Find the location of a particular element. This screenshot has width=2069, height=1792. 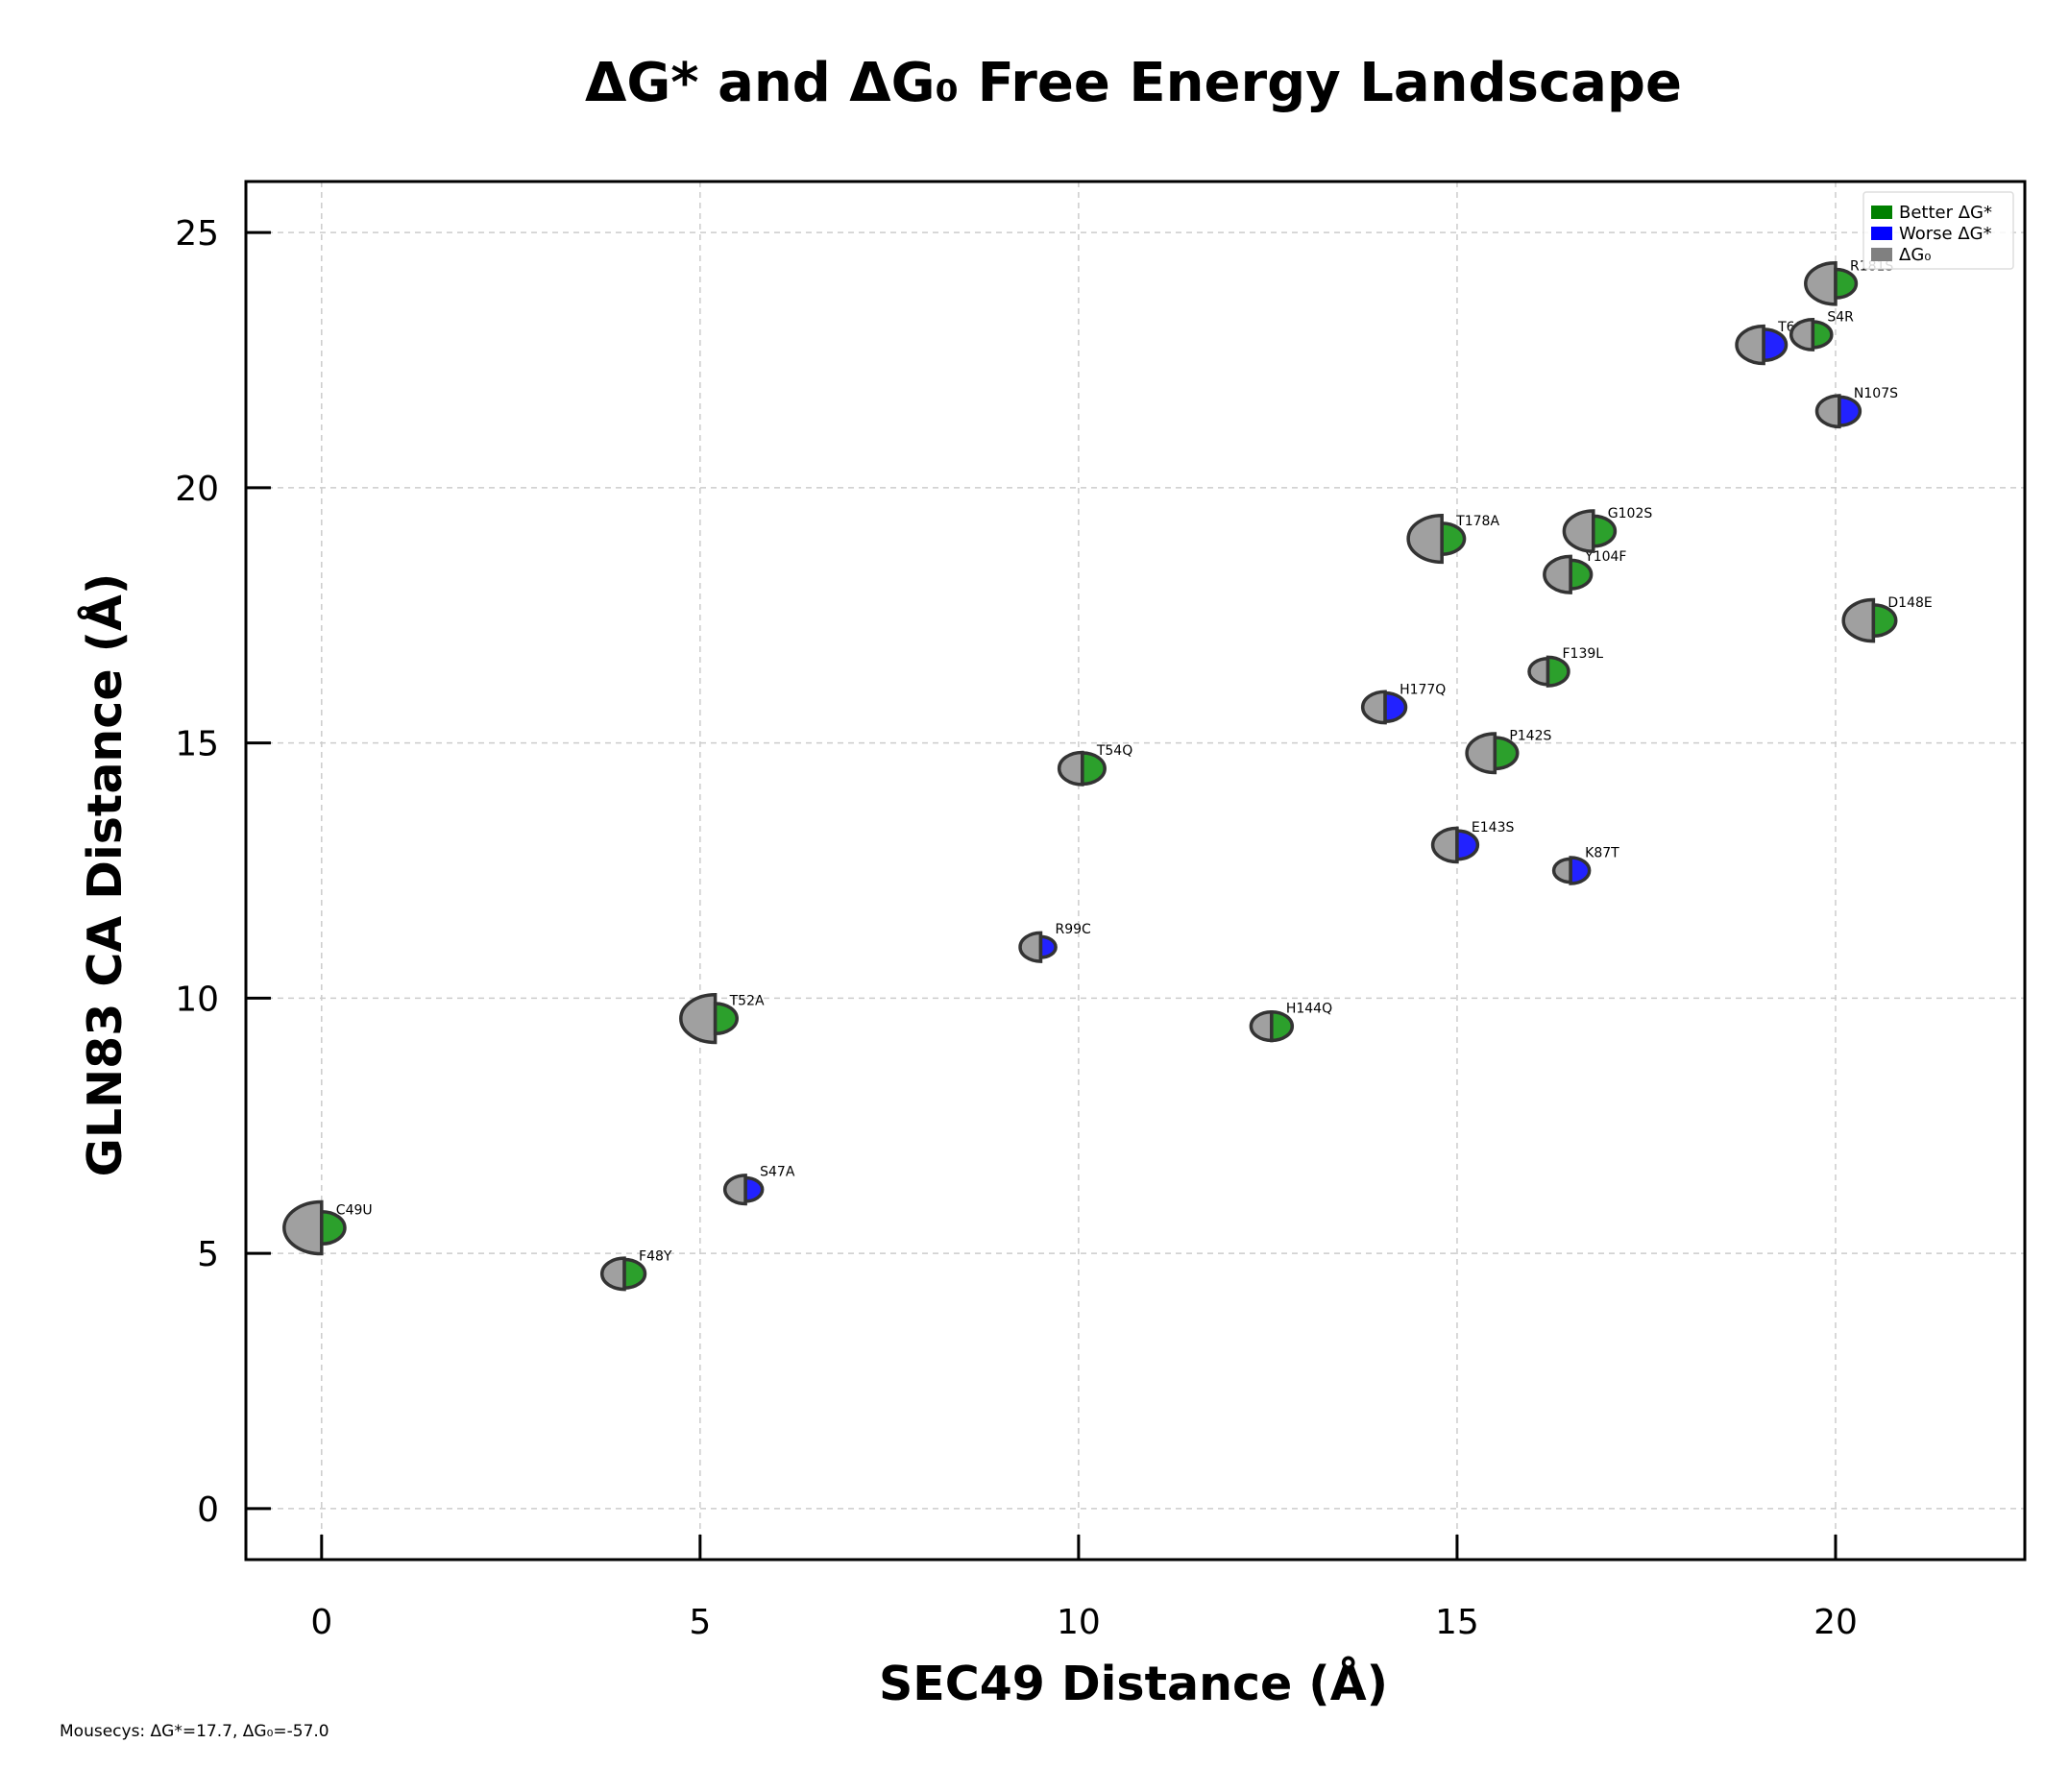

x-tick-label: 15 is located at coordinates (1457, 1622).